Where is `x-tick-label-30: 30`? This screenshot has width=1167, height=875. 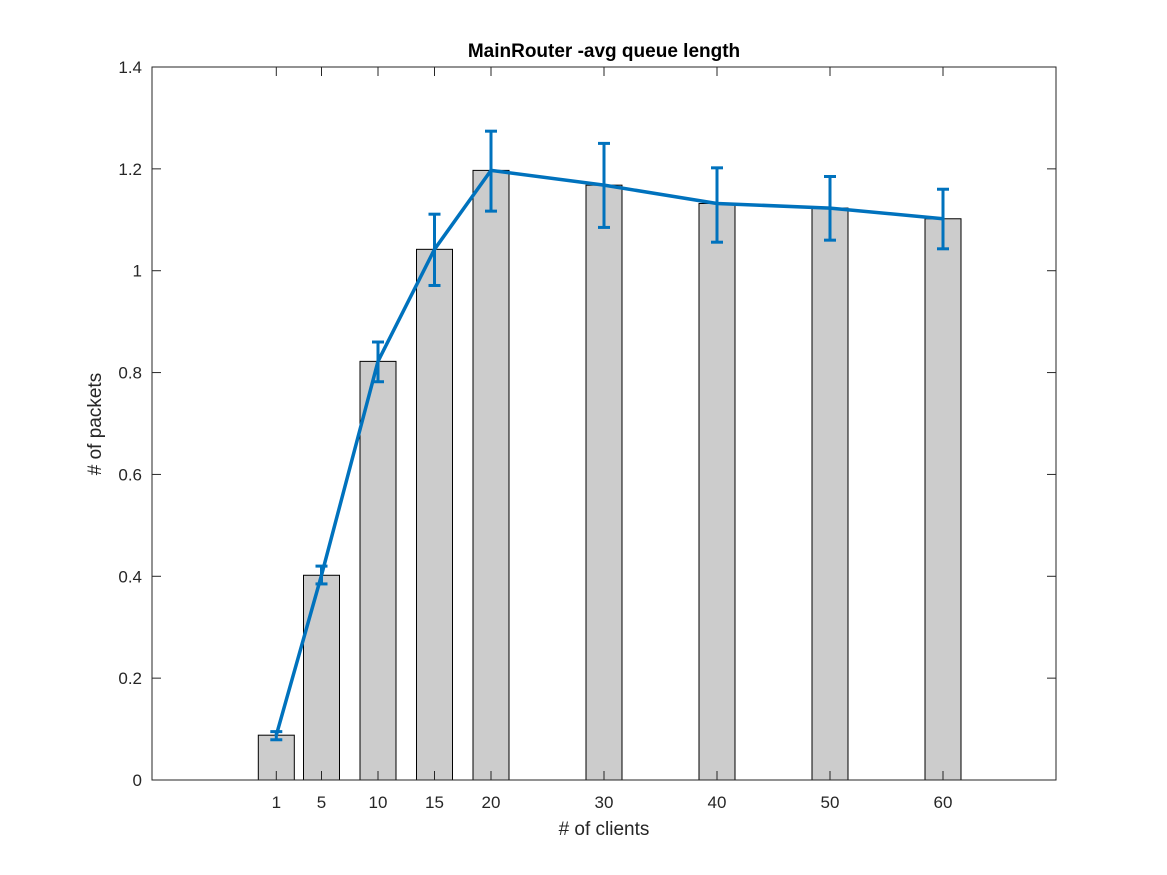 x-tick-label-30: 30 is located at coordinates (604, 802).